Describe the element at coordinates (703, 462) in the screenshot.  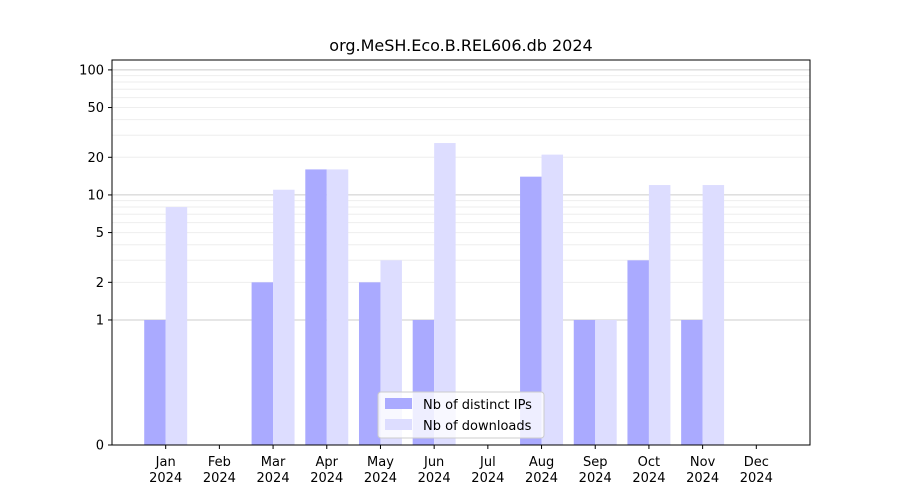
I see `x-tick-label-month: Nov` at that location.